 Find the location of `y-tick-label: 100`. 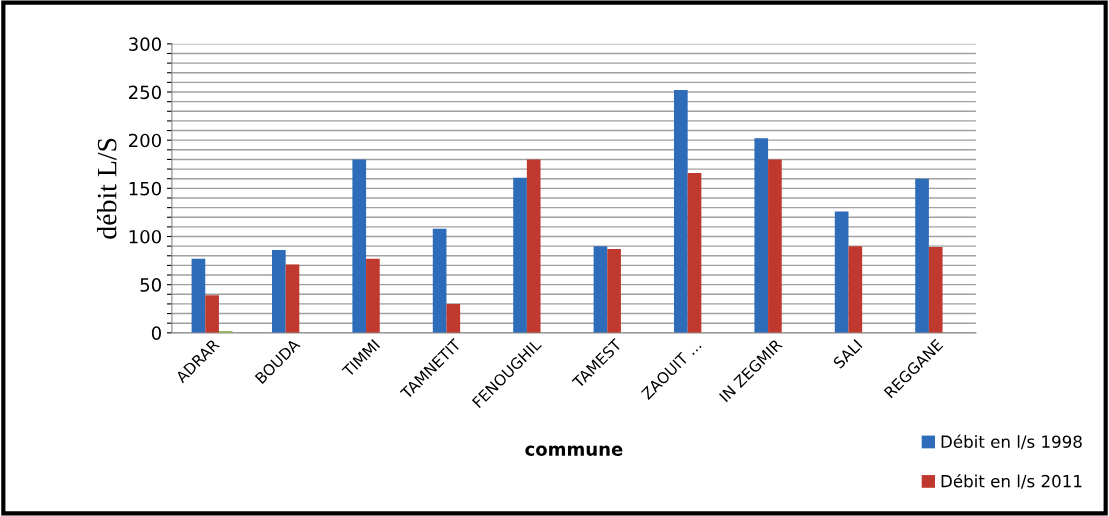

y-tick-label: 100 is located at coordinates (145, 236).